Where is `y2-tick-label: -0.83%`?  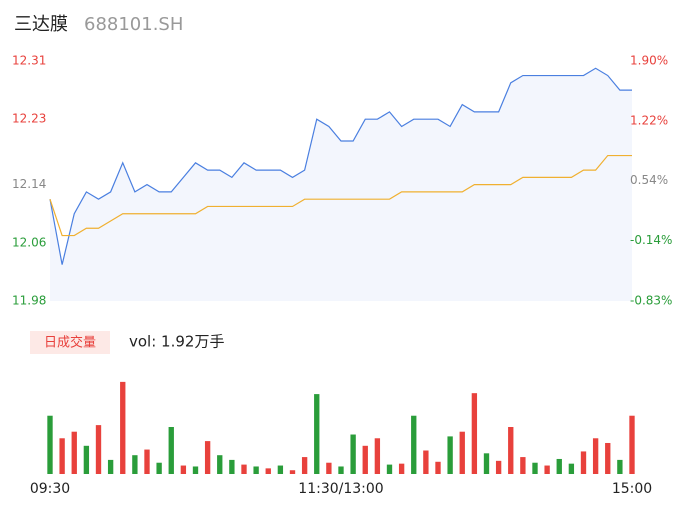
y2-tick-label: -0.83% is located at coordinates (651, 301).